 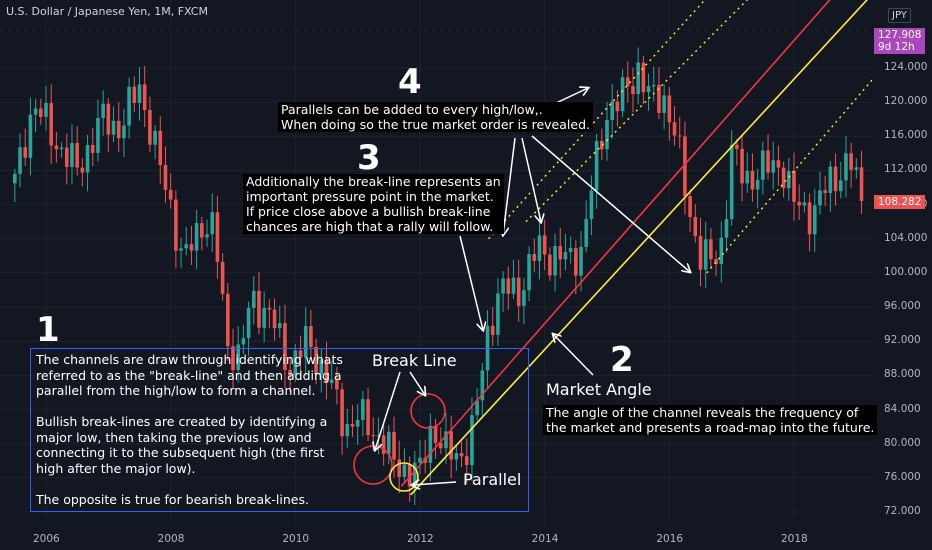 What do you see at coordinates (48, 330) in the screenshot?
I see `number-1: 1` at bounding box center [48, 330].